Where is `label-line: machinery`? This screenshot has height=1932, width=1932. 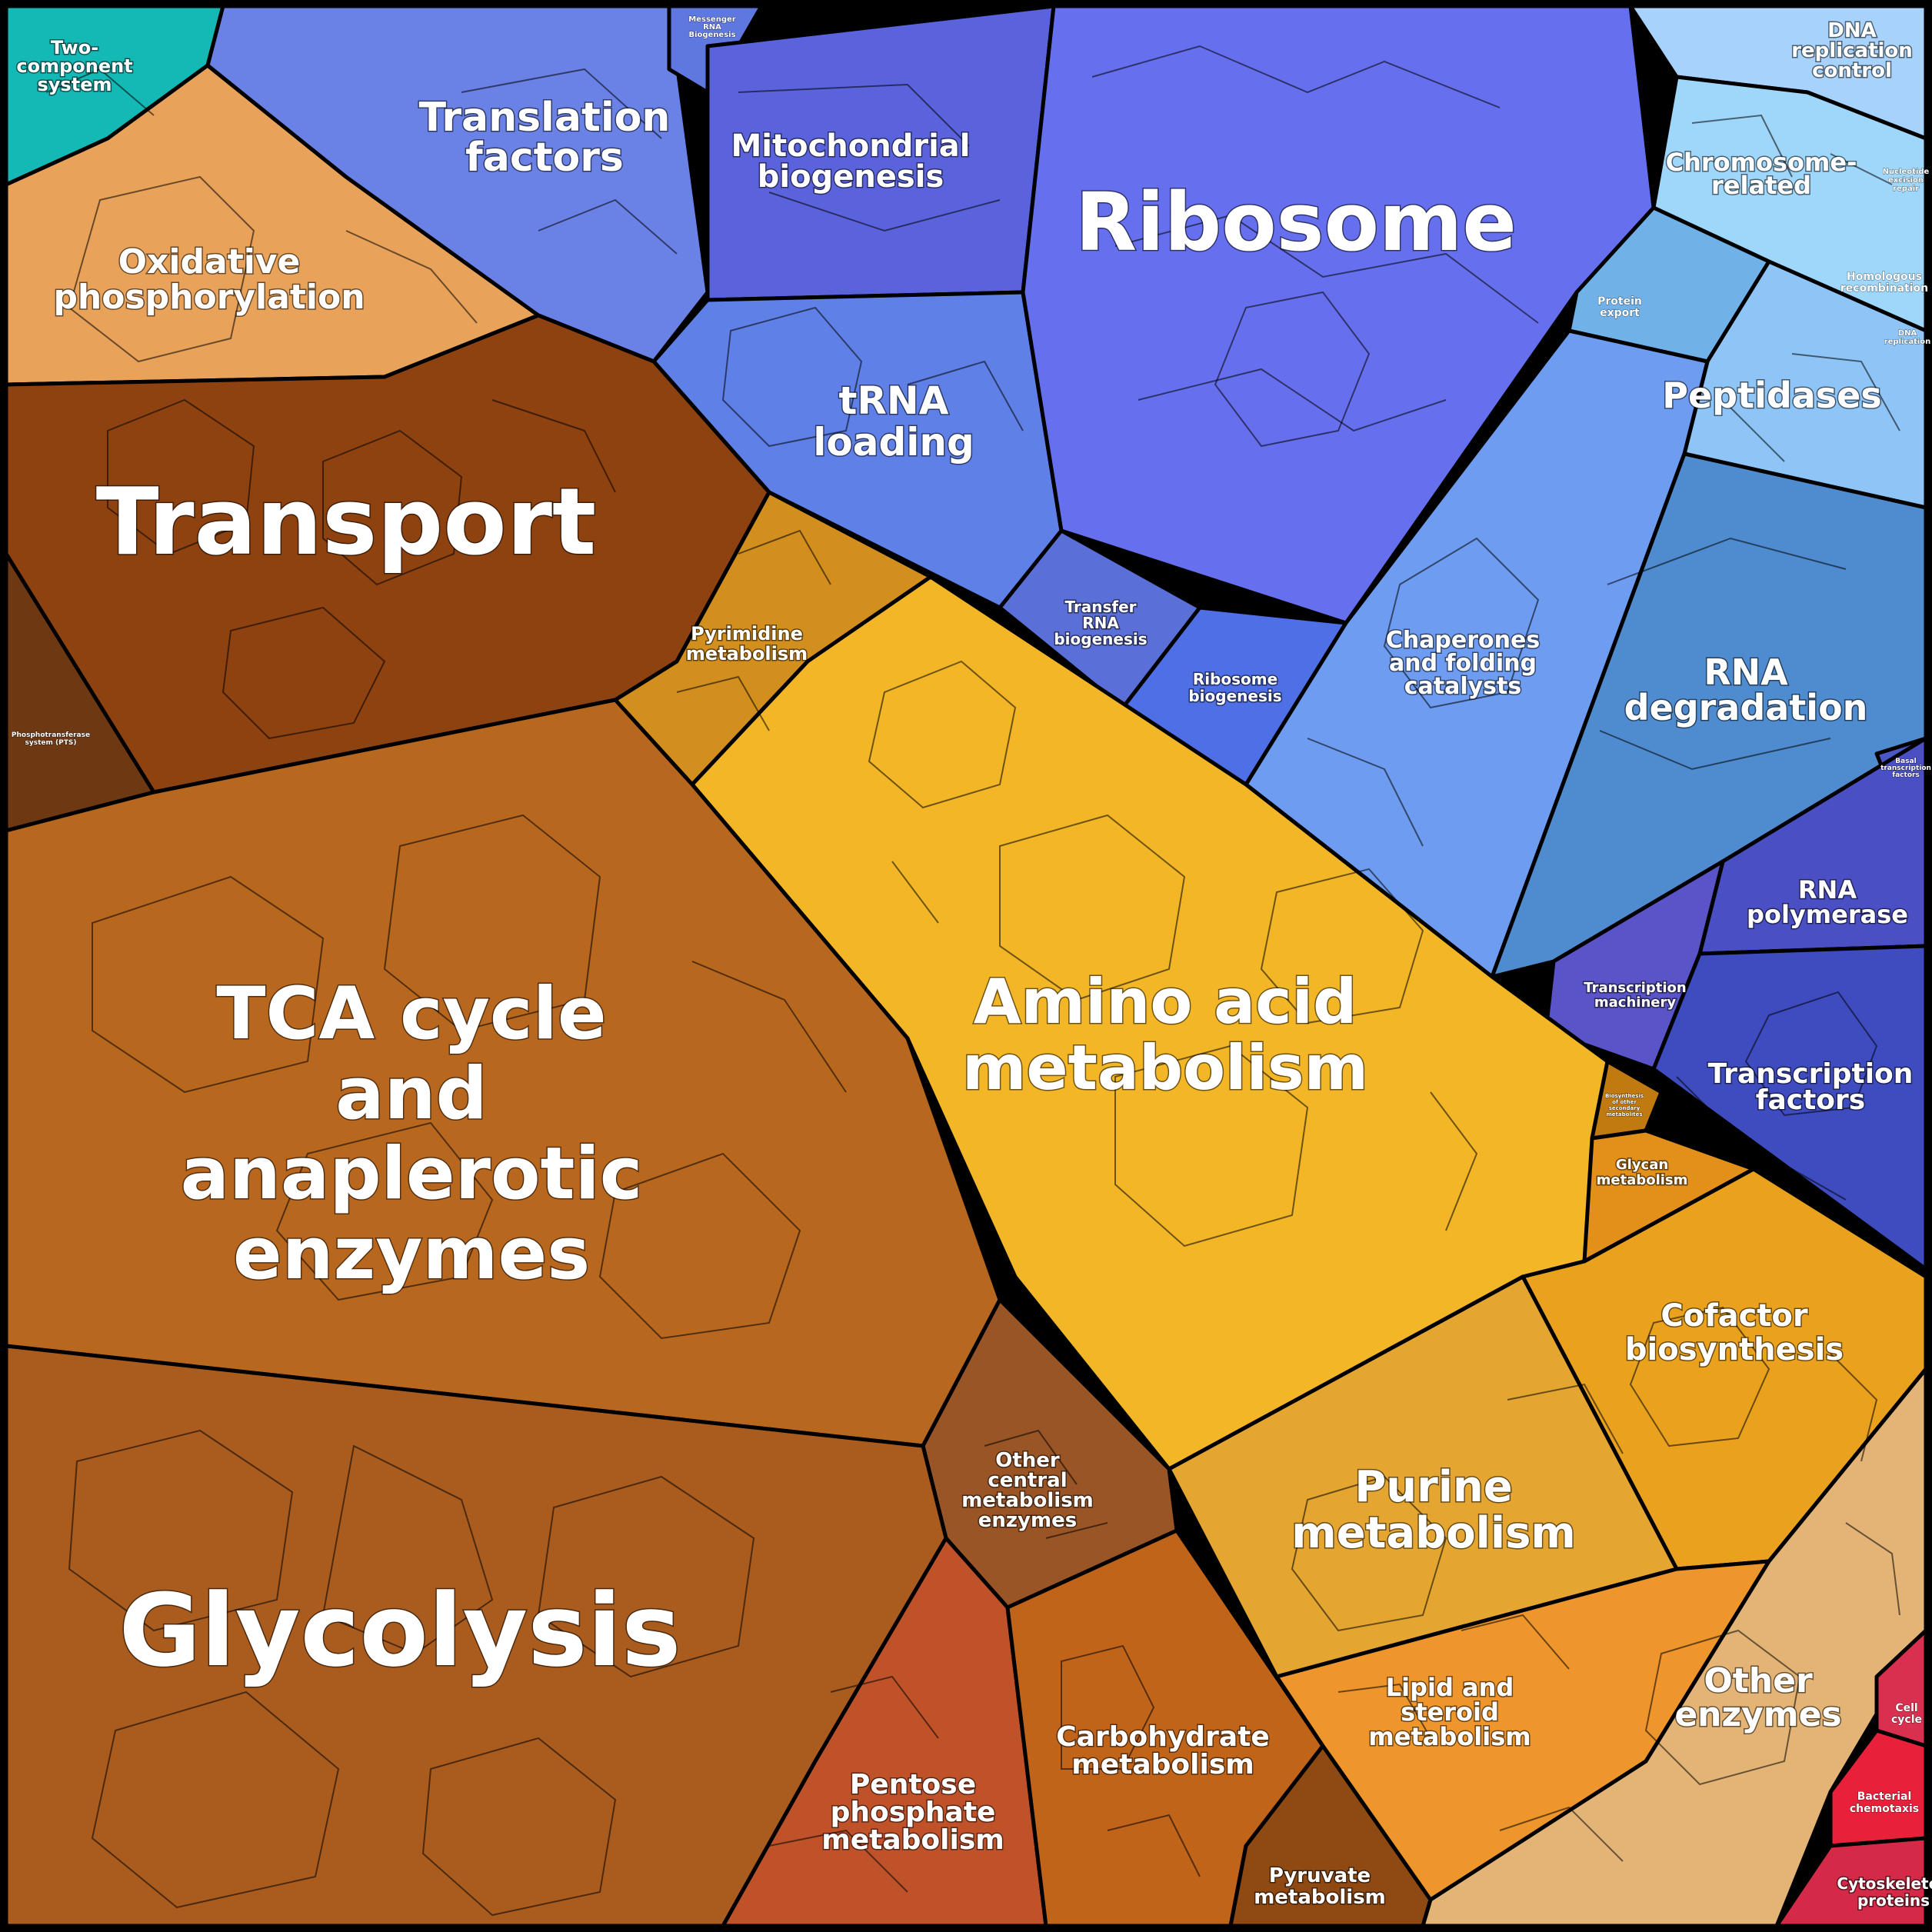 label-line: machinery is located at coordinates (1635, 1002).